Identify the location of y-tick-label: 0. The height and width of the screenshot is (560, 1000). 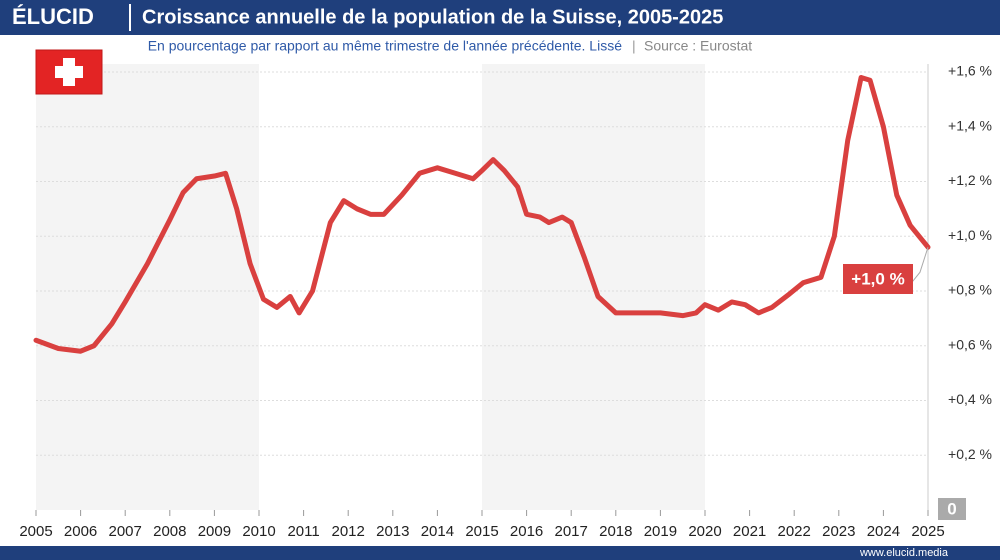
(951, 508).